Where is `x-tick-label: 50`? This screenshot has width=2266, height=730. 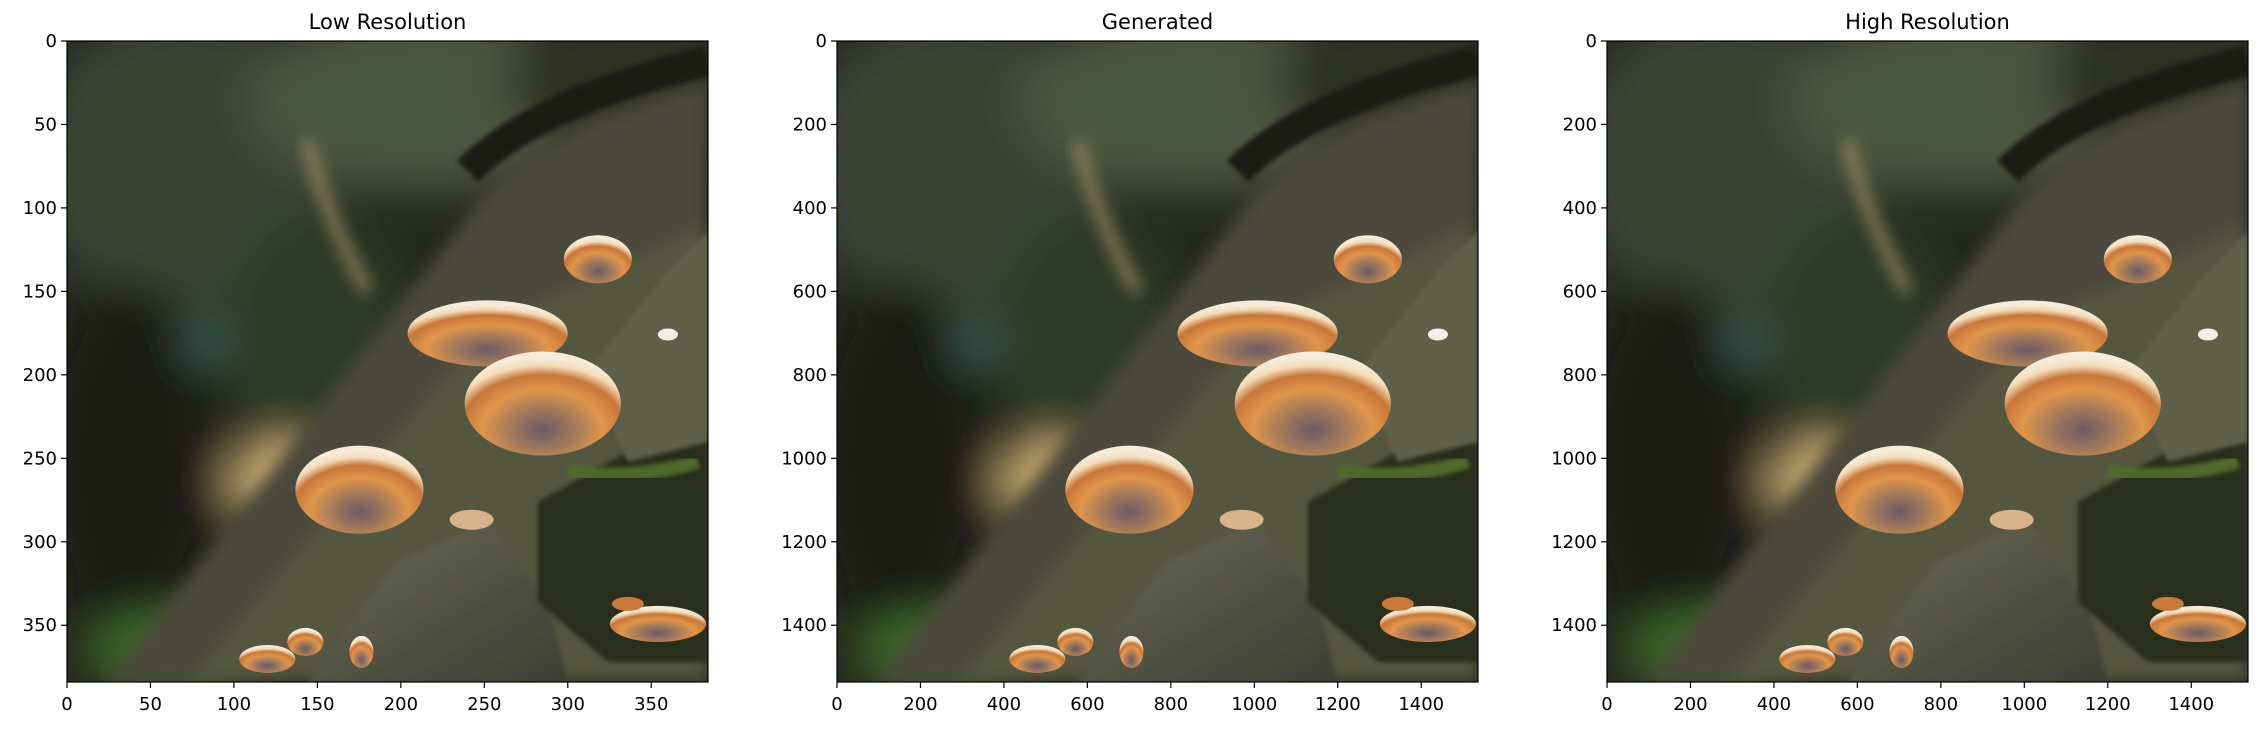
x-tick-label: 50 is located at coordinates (150, 704).